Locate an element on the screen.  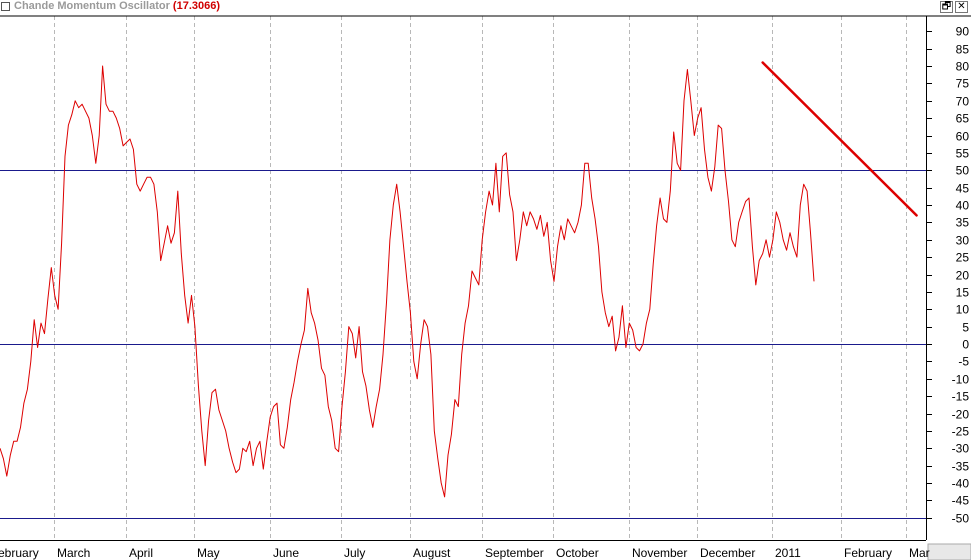
y-tick-label: -15 is located at coordinates (961, 397).